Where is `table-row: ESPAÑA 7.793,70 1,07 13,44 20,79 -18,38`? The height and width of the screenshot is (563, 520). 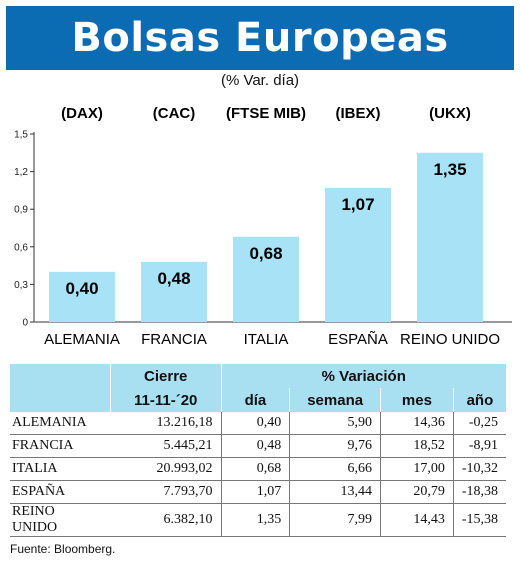
table-row: ESPAÑA 7.793,70 1,07 13,44 20,79 -18,38 is located at coordinates (258, 492).